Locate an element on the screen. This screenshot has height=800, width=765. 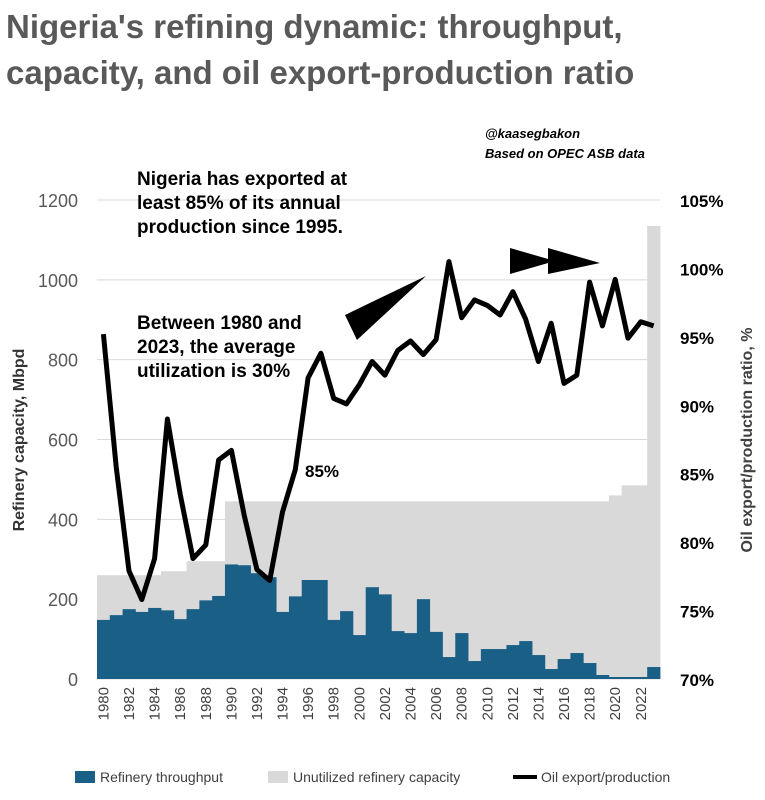
bar-capacity-2011 is located at coordinates (500, 590).